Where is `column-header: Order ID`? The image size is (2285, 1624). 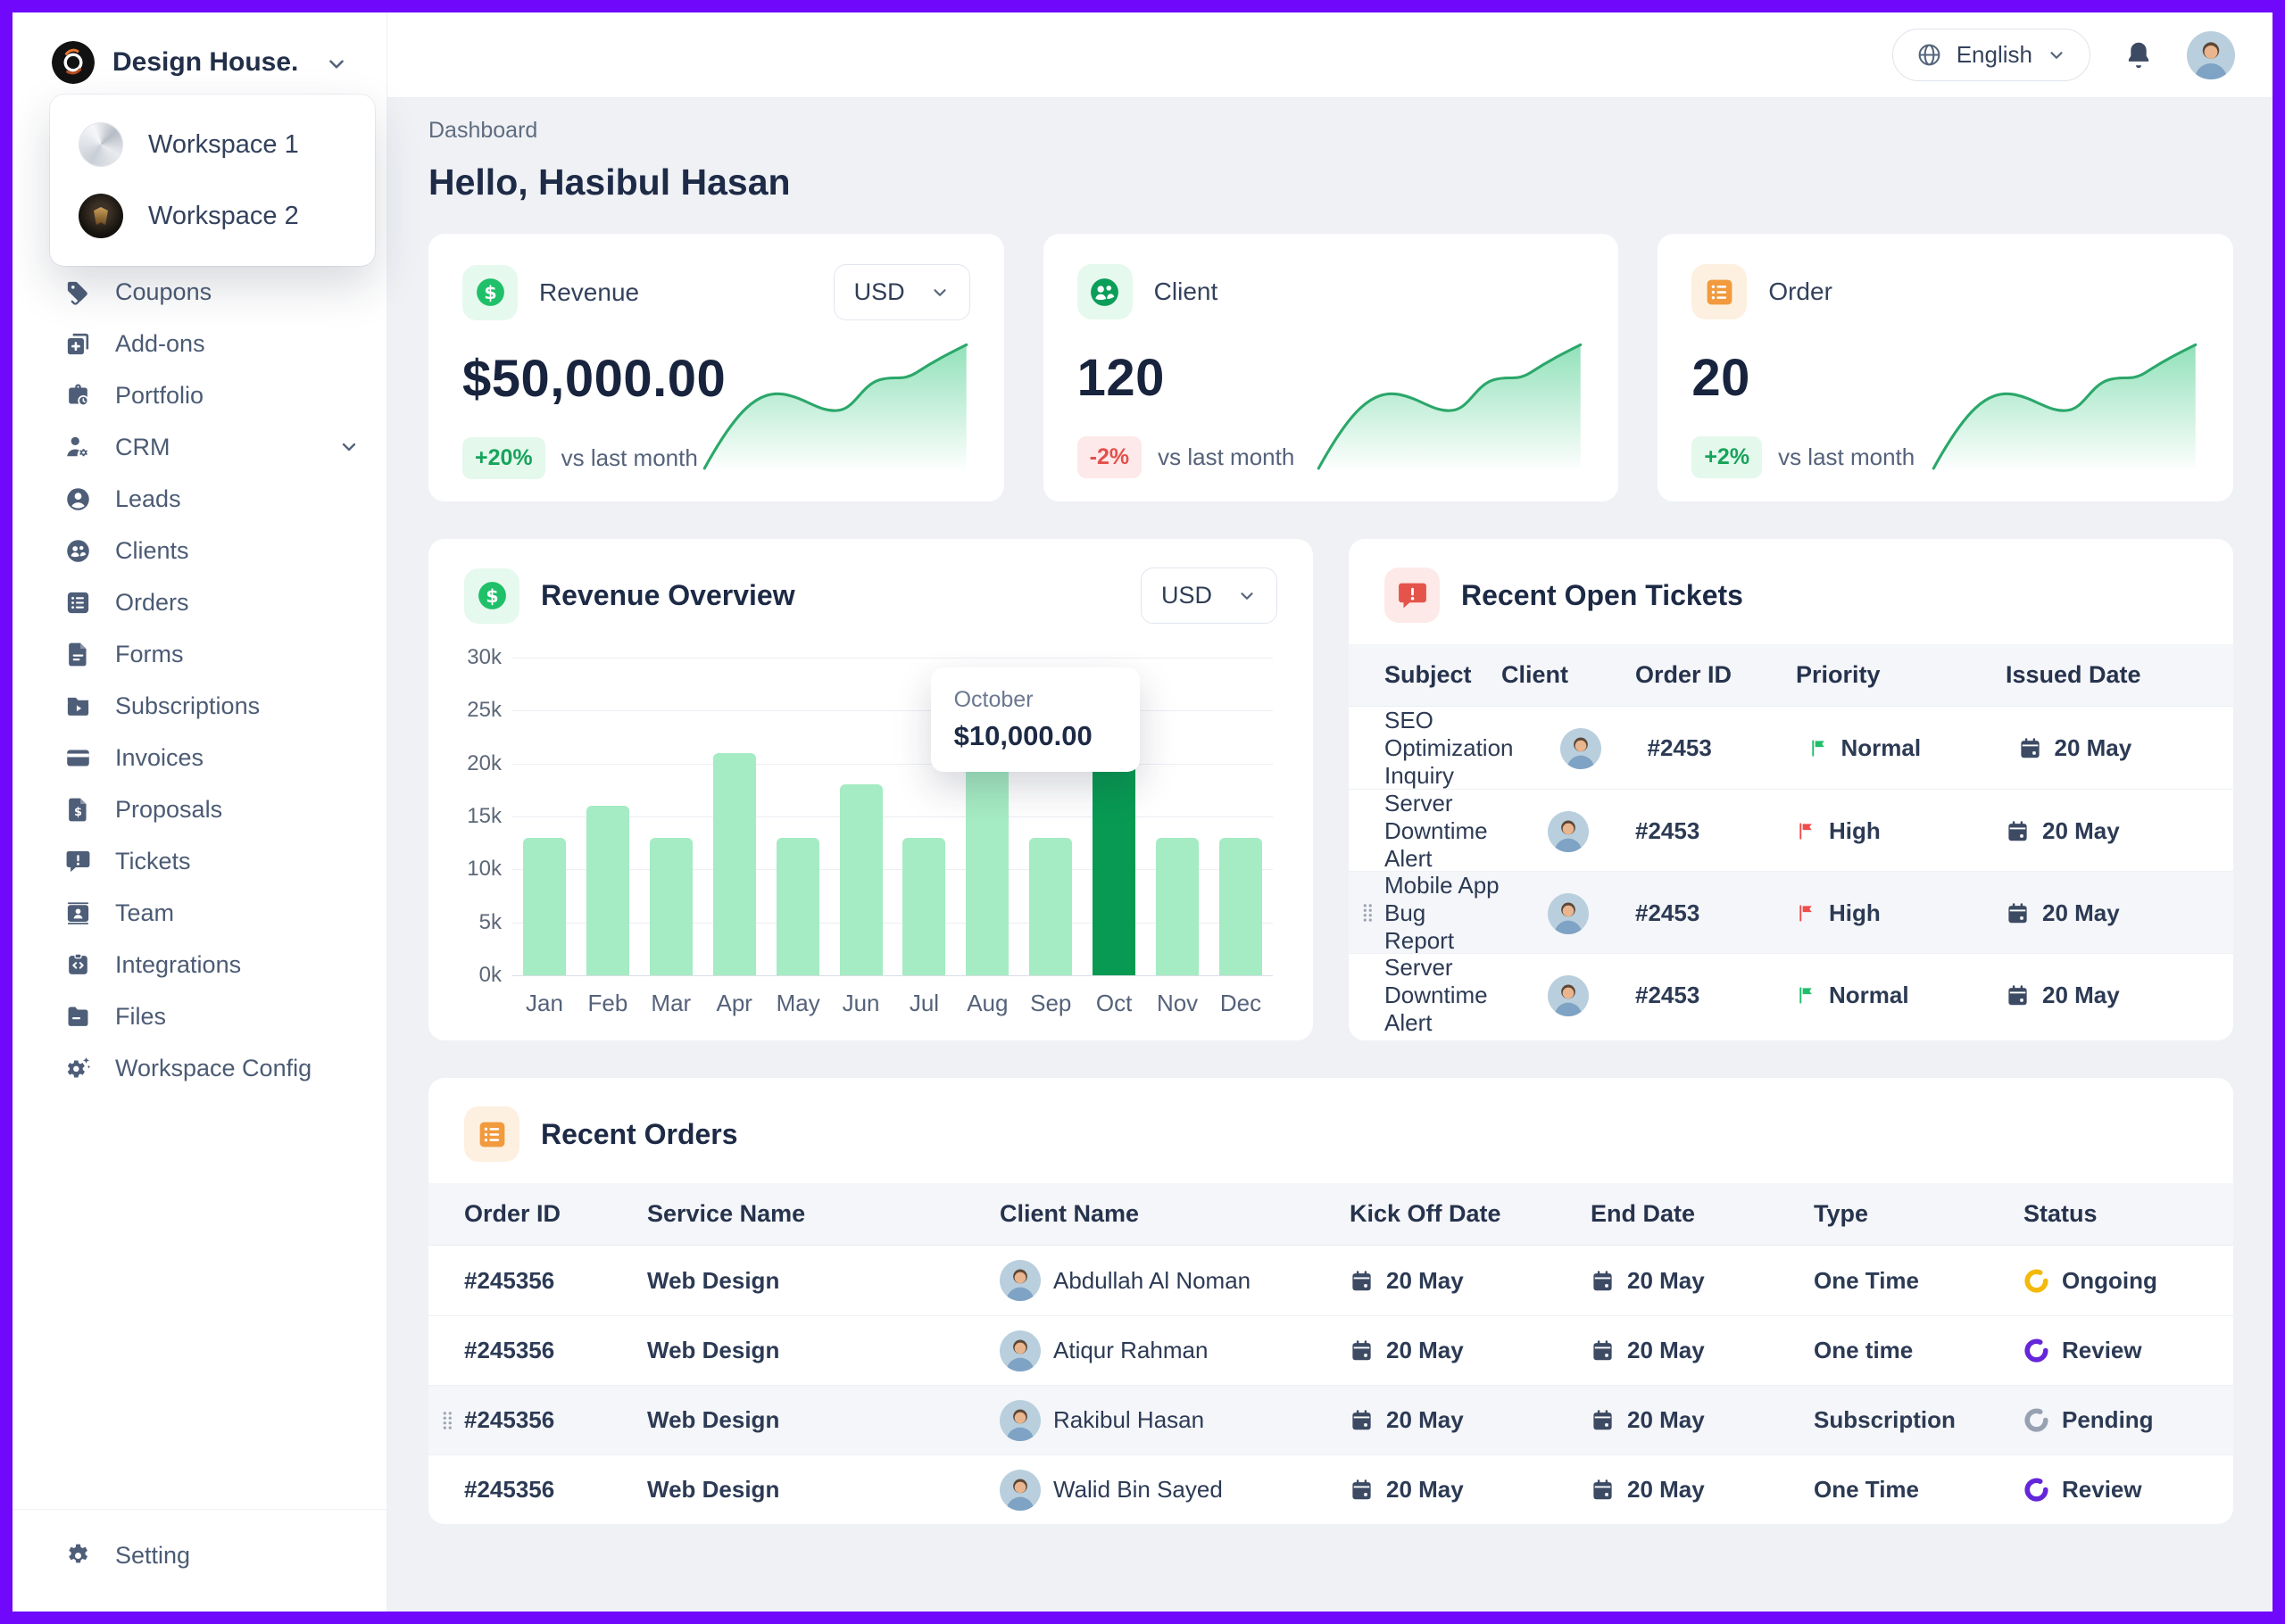
column-header: Order ID is located at coordinates (1683, 674).